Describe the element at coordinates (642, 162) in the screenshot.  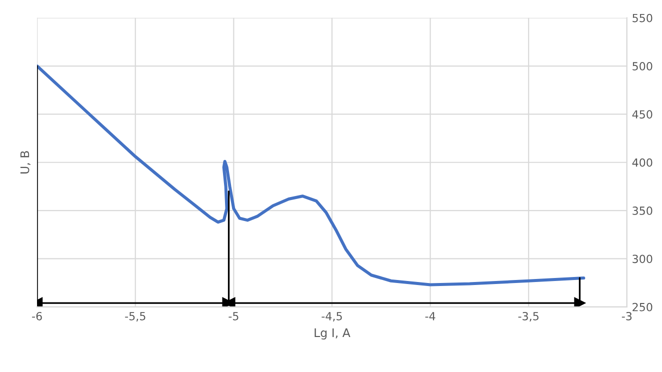
I see `y-tick-label: 400` at that location.